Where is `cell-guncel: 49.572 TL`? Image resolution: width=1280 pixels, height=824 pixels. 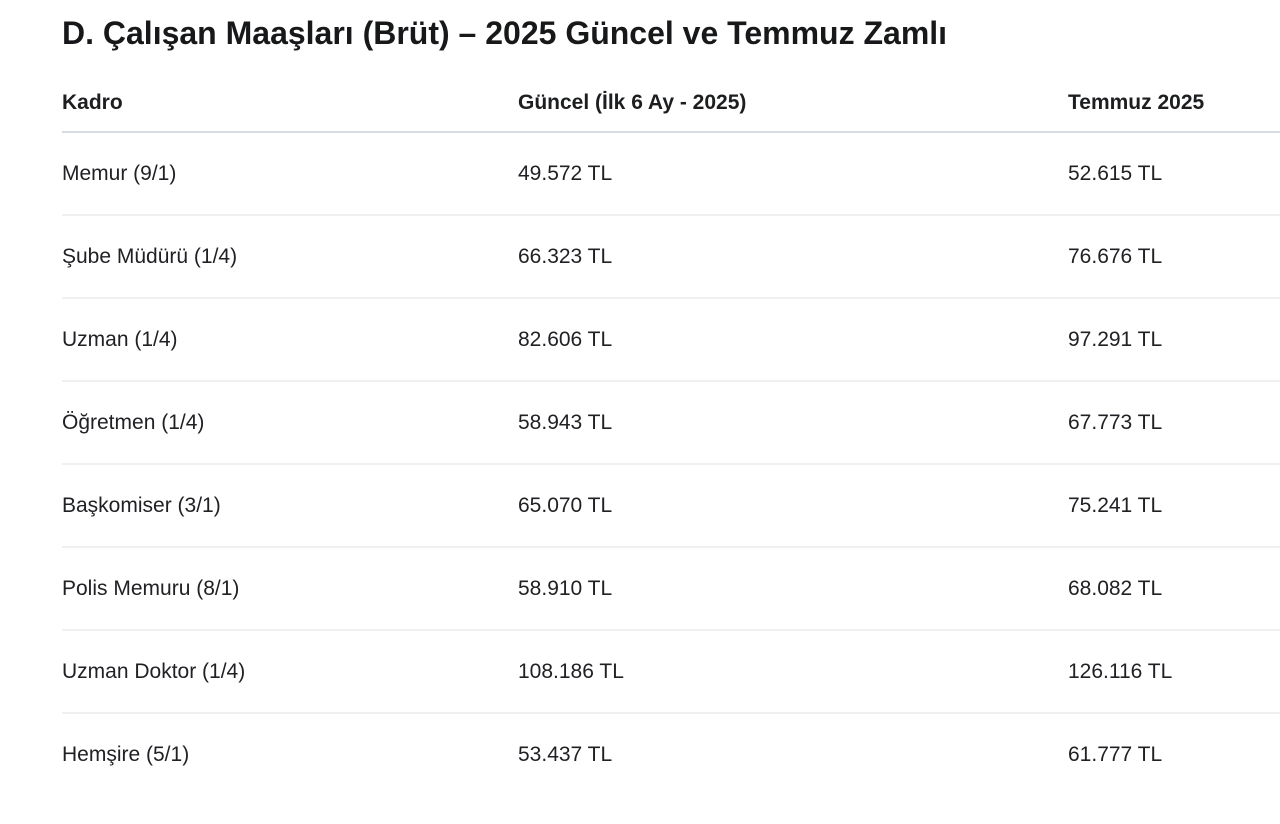
cell-guncel: 49.572 TL is located at coordinates (793, 174).